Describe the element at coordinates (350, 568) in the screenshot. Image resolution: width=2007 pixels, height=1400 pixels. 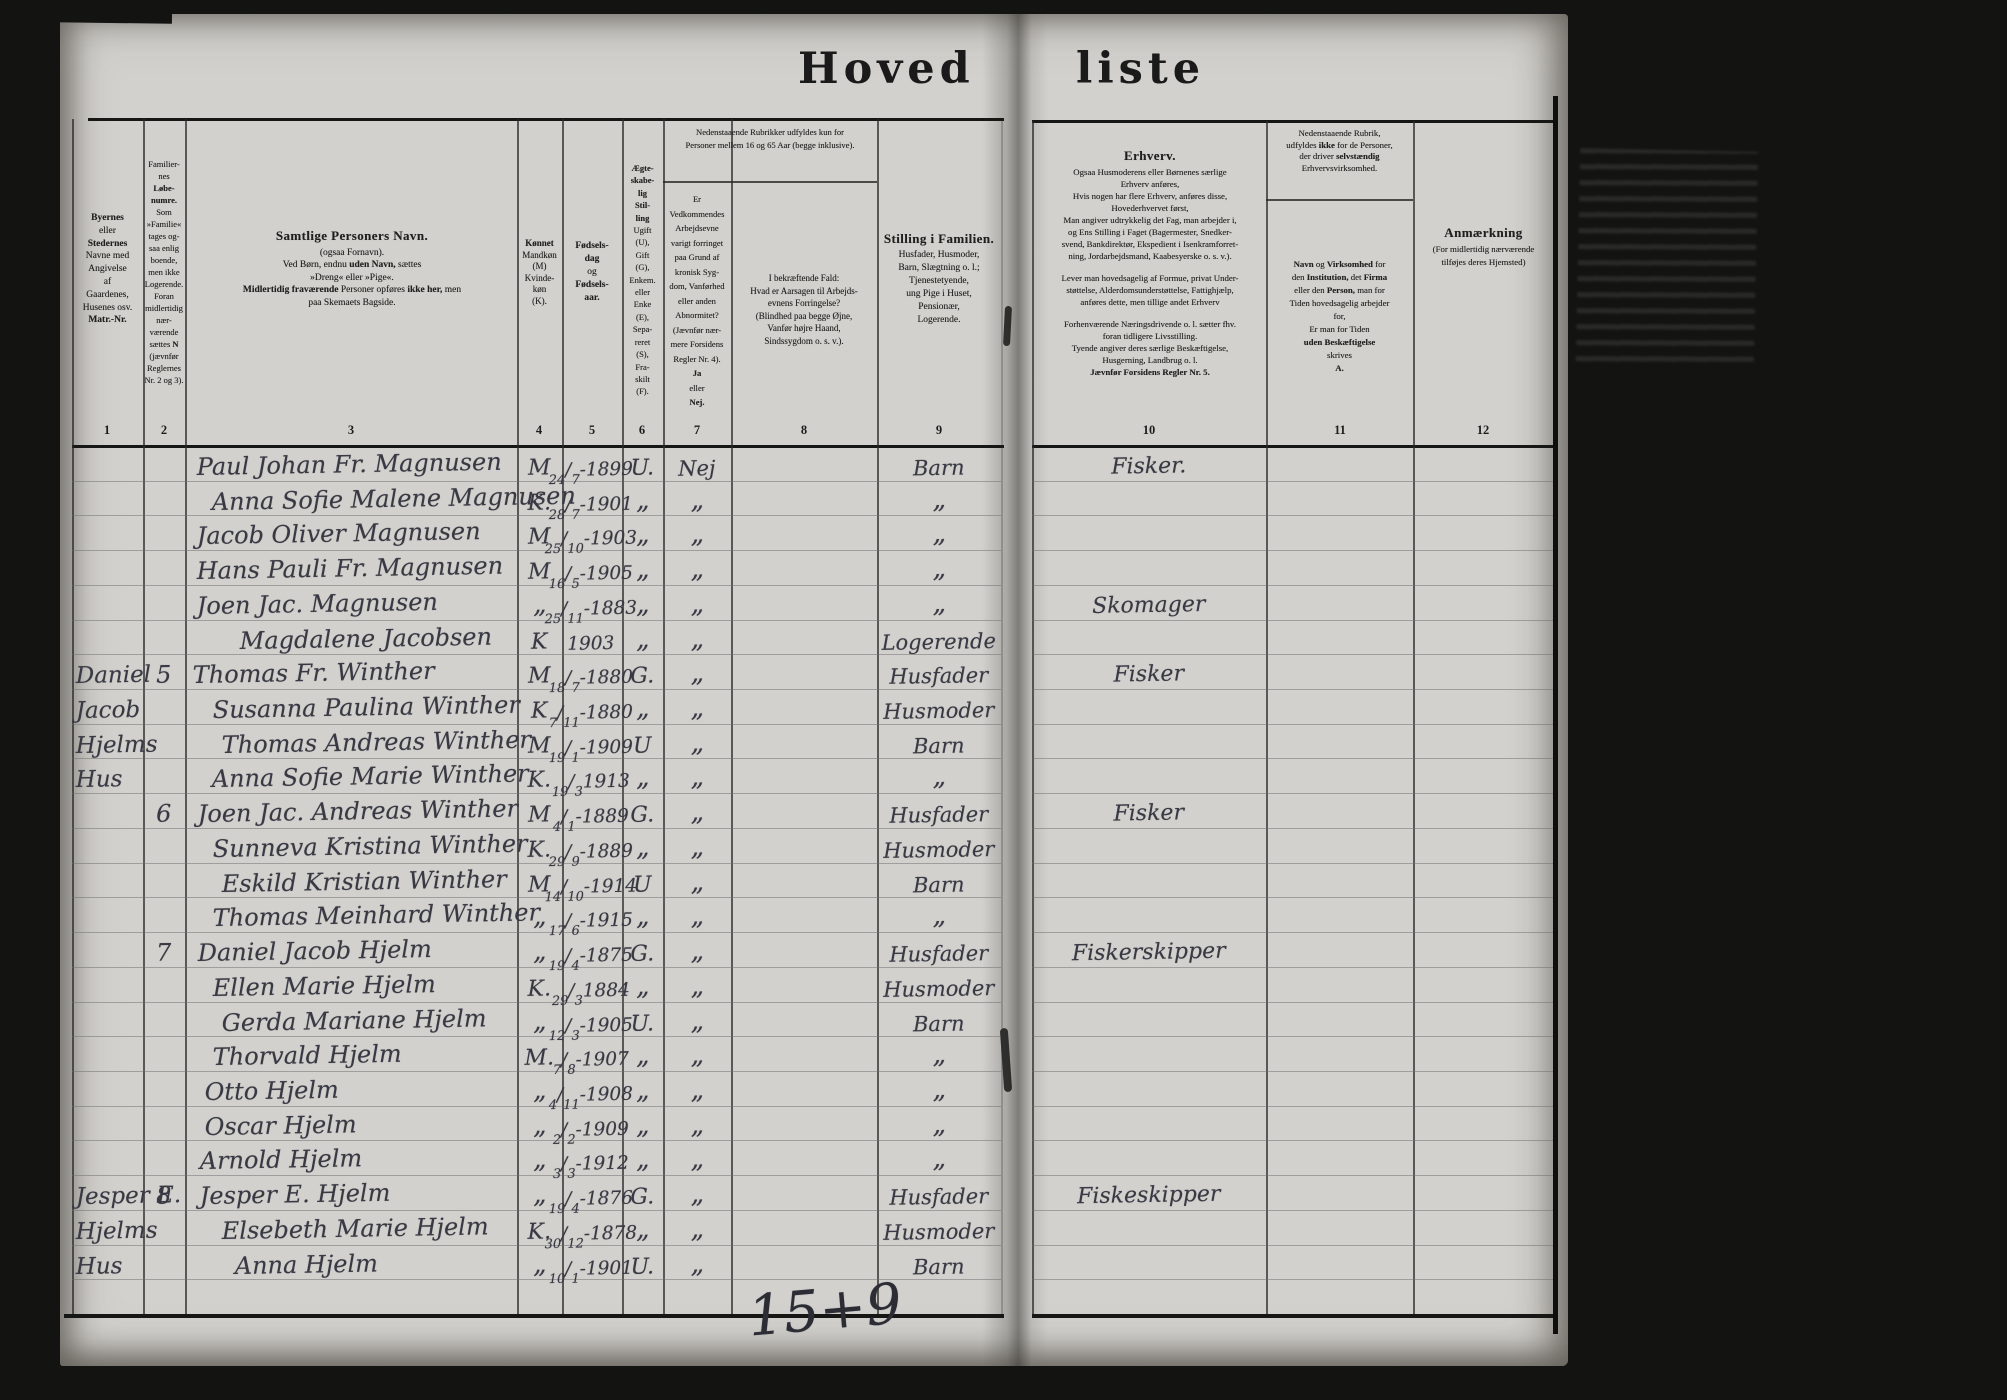
I see `cell-name: Hans Pauli Fr. Magnusen` at that location.